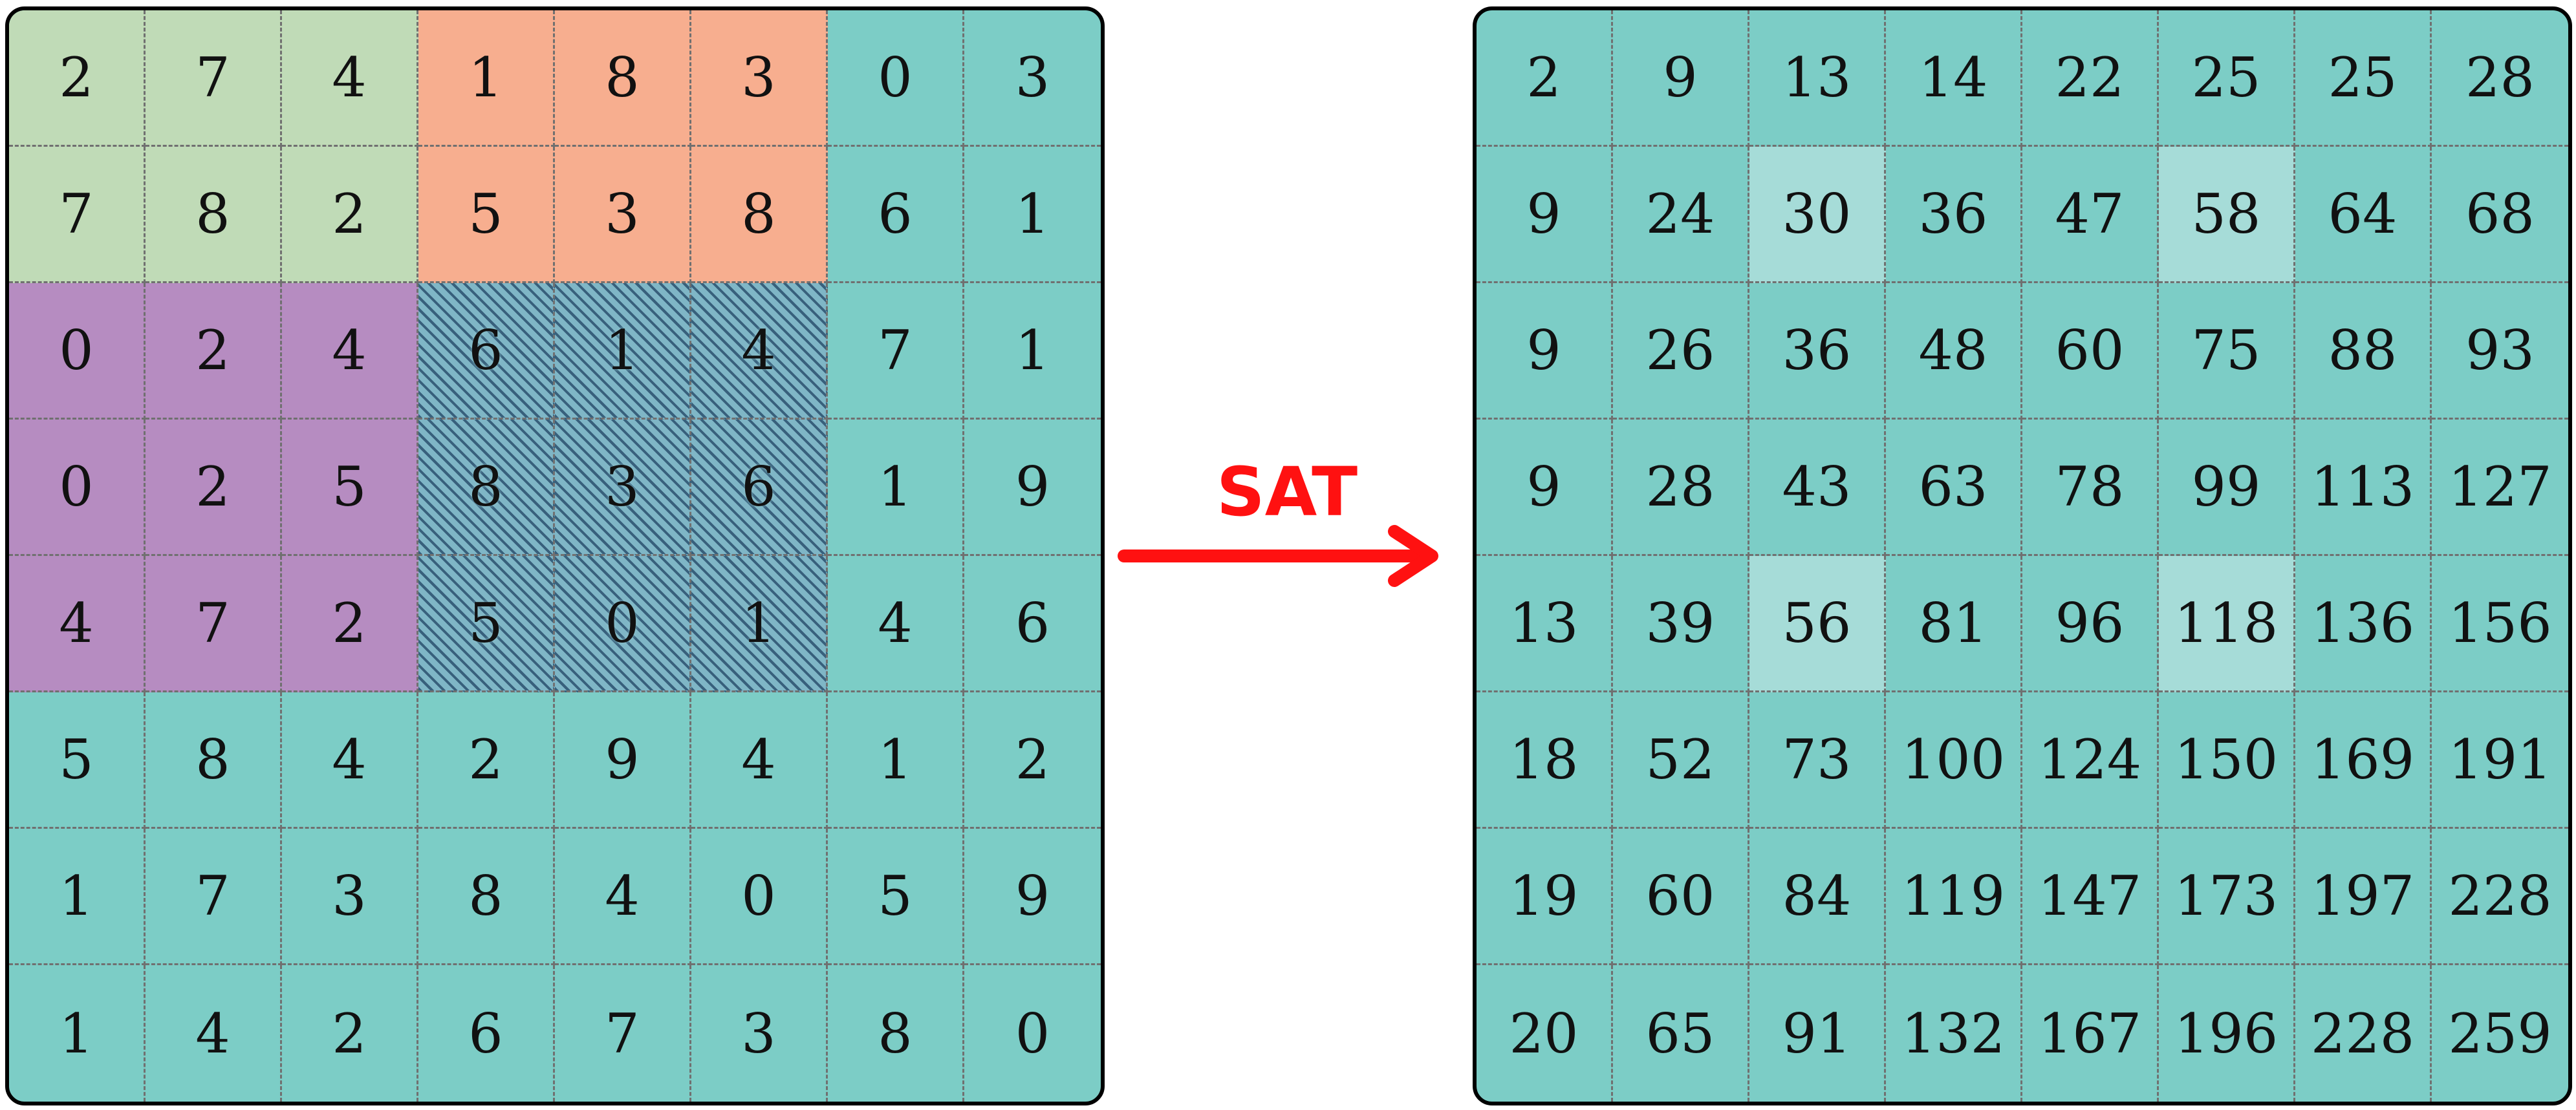 This screenshot has height=1110, width=2576. I want to click on cell-value: 3, so click(1032, 77).